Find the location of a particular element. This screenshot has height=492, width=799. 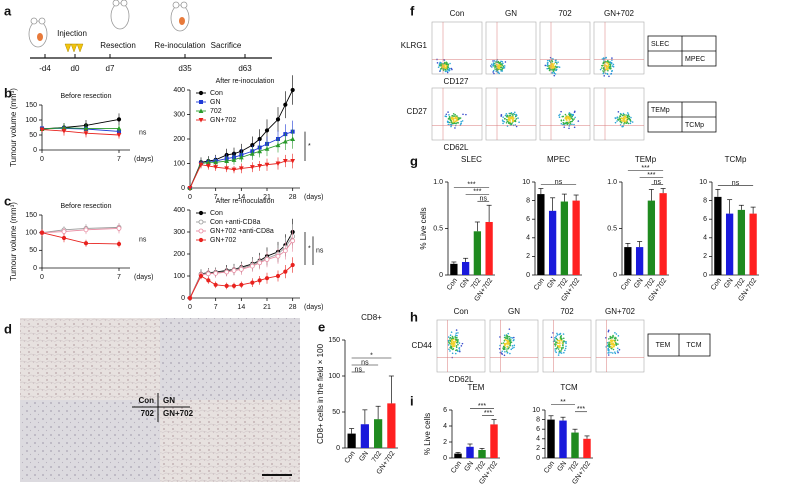

flow-column: GN is located at coordinates (511, 13).